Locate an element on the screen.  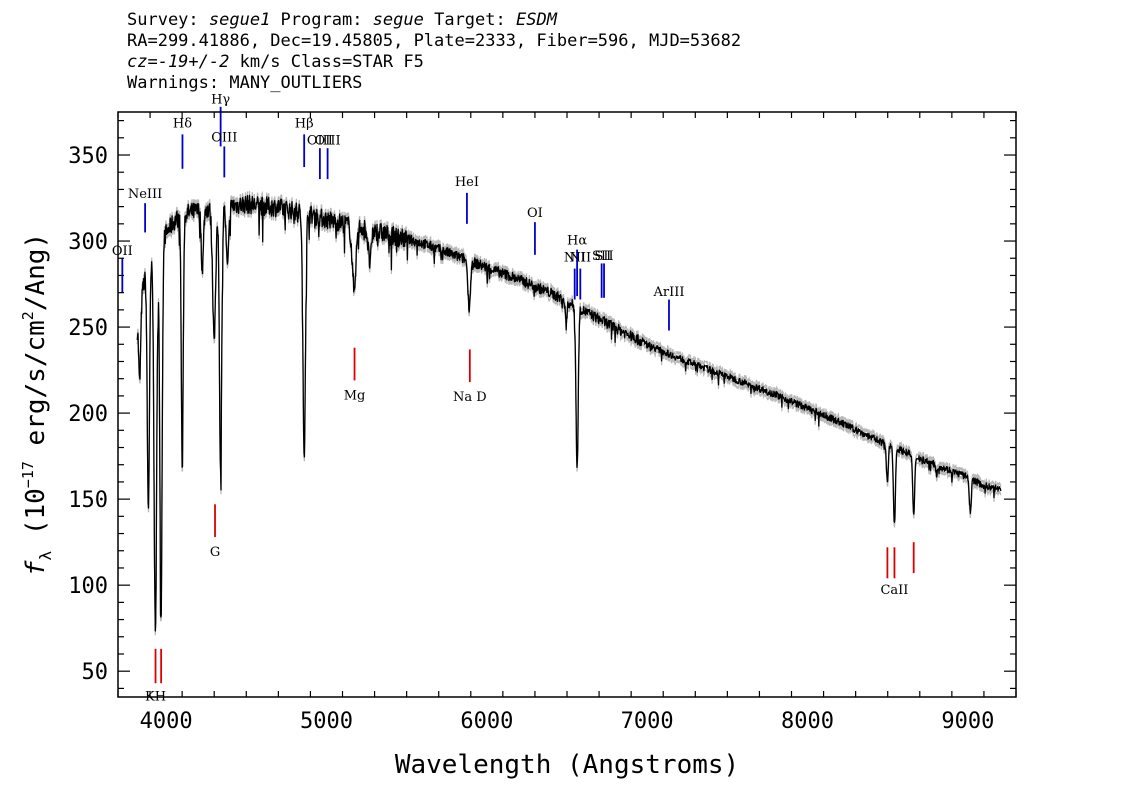
x-tick-label: 9000 is located at coordinates (967, 721).